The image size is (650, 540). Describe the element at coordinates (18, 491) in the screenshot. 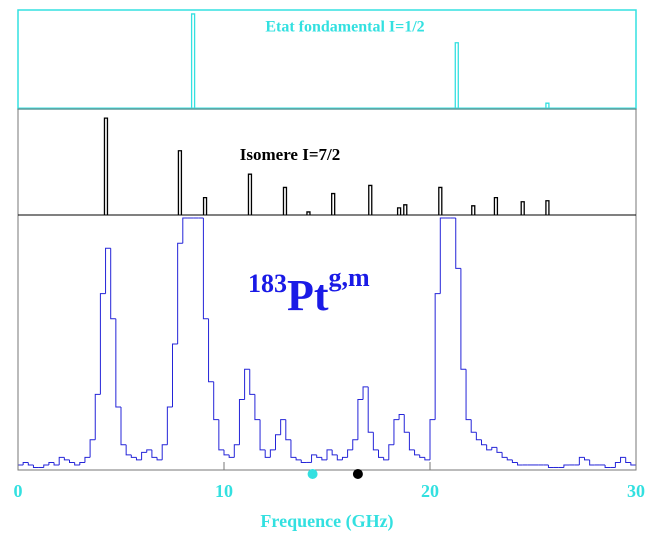

I see `x-tick-label: 0` at that location.